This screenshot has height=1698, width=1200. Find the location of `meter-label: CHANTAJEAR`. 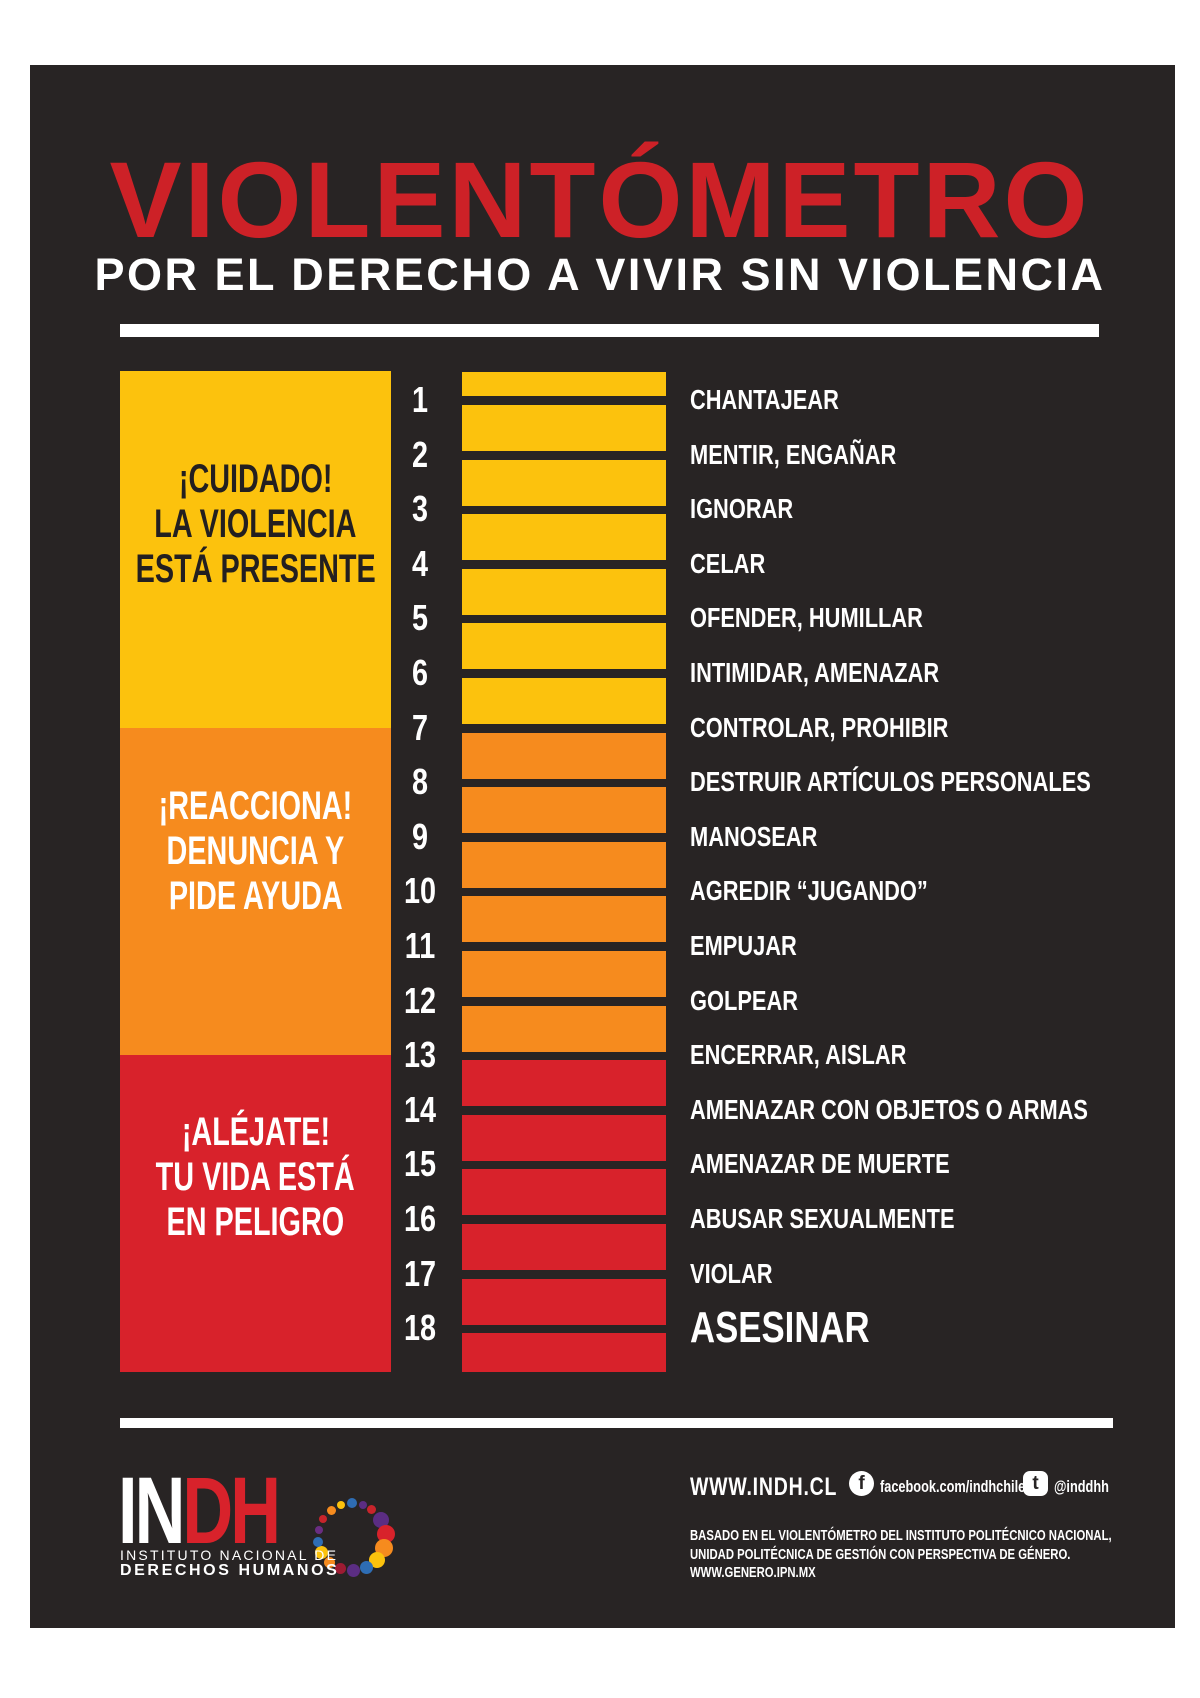

meter-label: CHANTAJEAR is located at coordinates (764, 399).